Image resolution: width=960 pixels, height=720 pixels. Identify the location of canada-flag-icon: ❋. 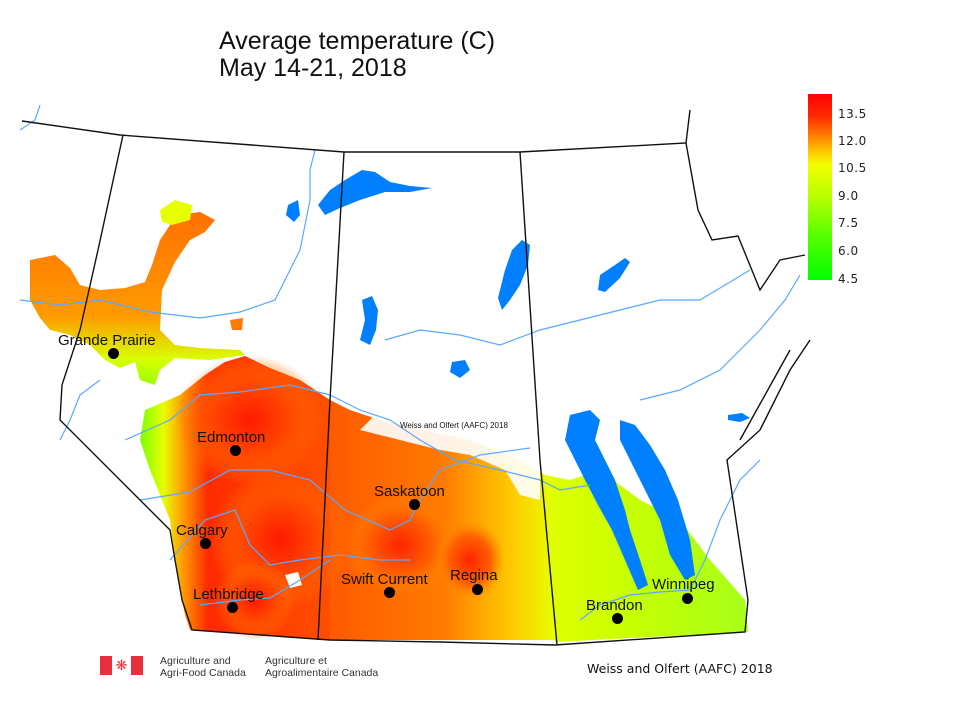
(121, 665).